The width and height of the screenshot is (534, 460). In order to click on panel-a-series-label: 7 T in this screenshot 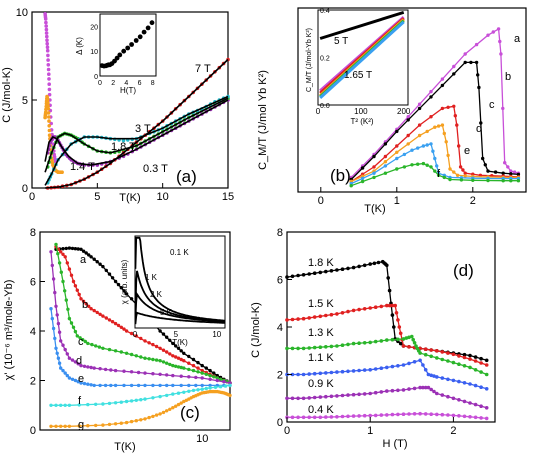, I will do `click(203, 69)`.